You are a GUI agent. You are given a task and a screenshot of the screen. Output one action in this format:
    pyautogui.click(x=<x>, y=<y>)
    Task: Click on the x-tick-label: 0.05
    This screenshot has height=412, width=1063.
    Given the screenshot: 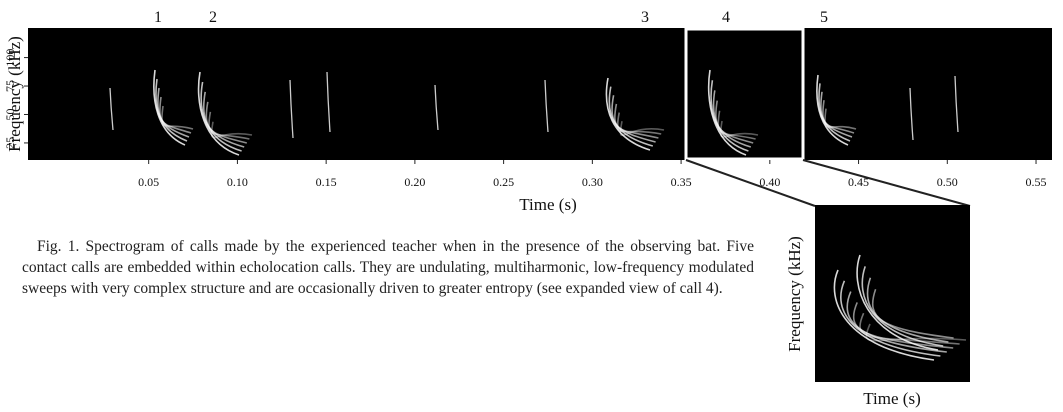 What is the action you would take?
    pyautogui.click(x=148, y=182)
    